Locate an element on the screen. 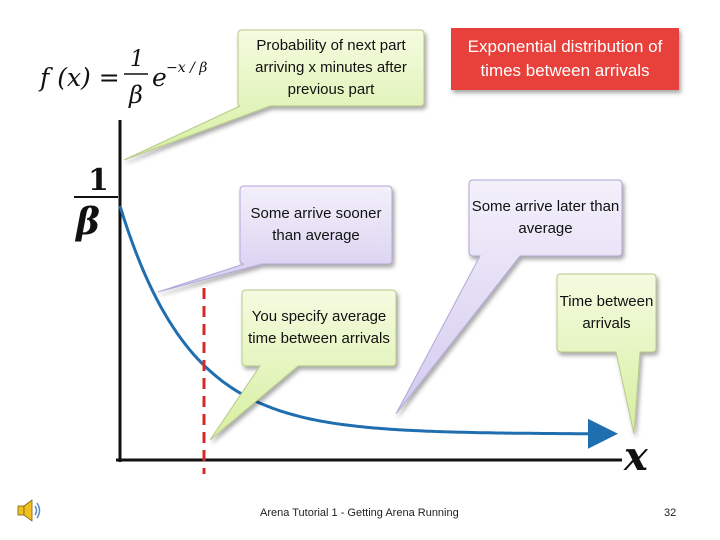 The width and height of the screenshot is (720, 540). callout-sooner: Some arrive sooner than average is located at coordinates (316, 224).